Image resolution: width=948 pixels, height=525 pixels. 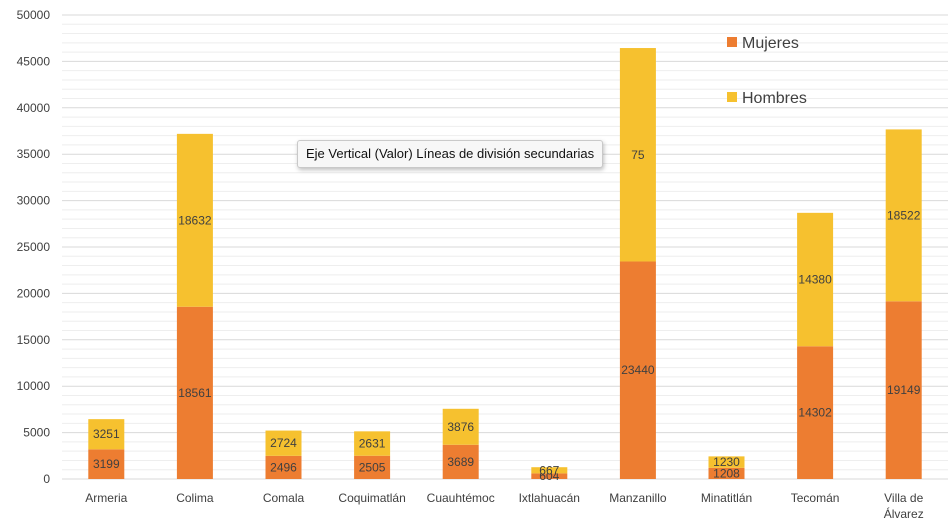 What do you see at coordinates (732, 42) in the screenshot?
I see `legend-swatch-mujeres` at bounding box center [732, 42].